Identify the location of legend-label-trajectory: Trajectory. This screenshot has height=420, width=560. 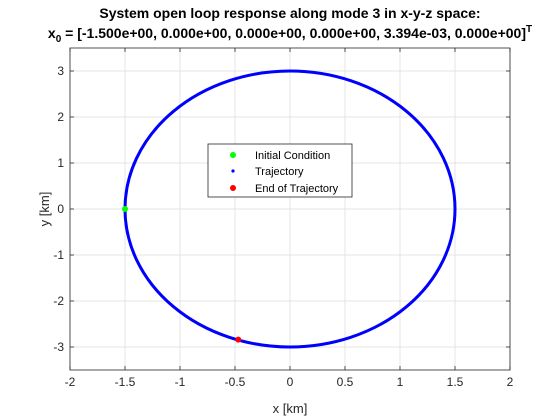
(279, 172).